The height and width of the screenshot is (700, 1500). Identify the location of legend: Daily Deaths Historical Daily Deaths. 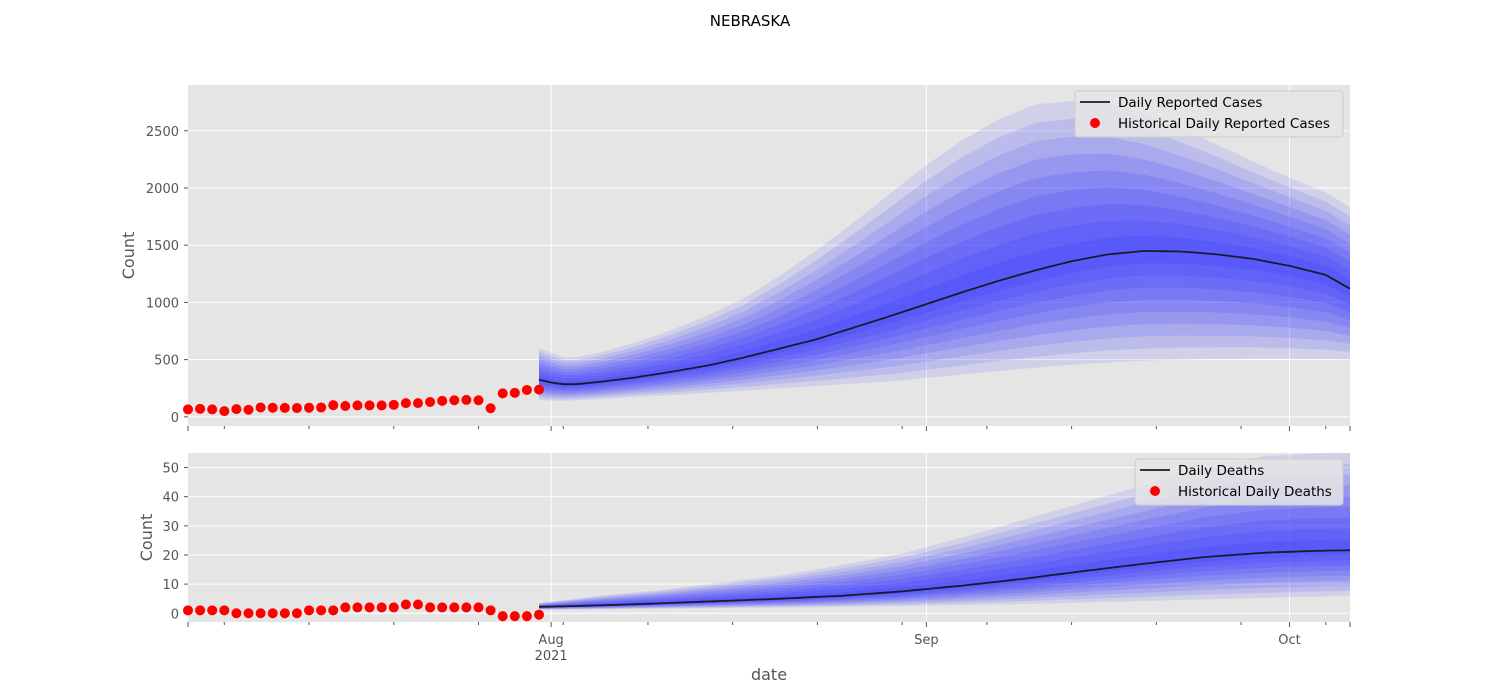
(1239, 482).